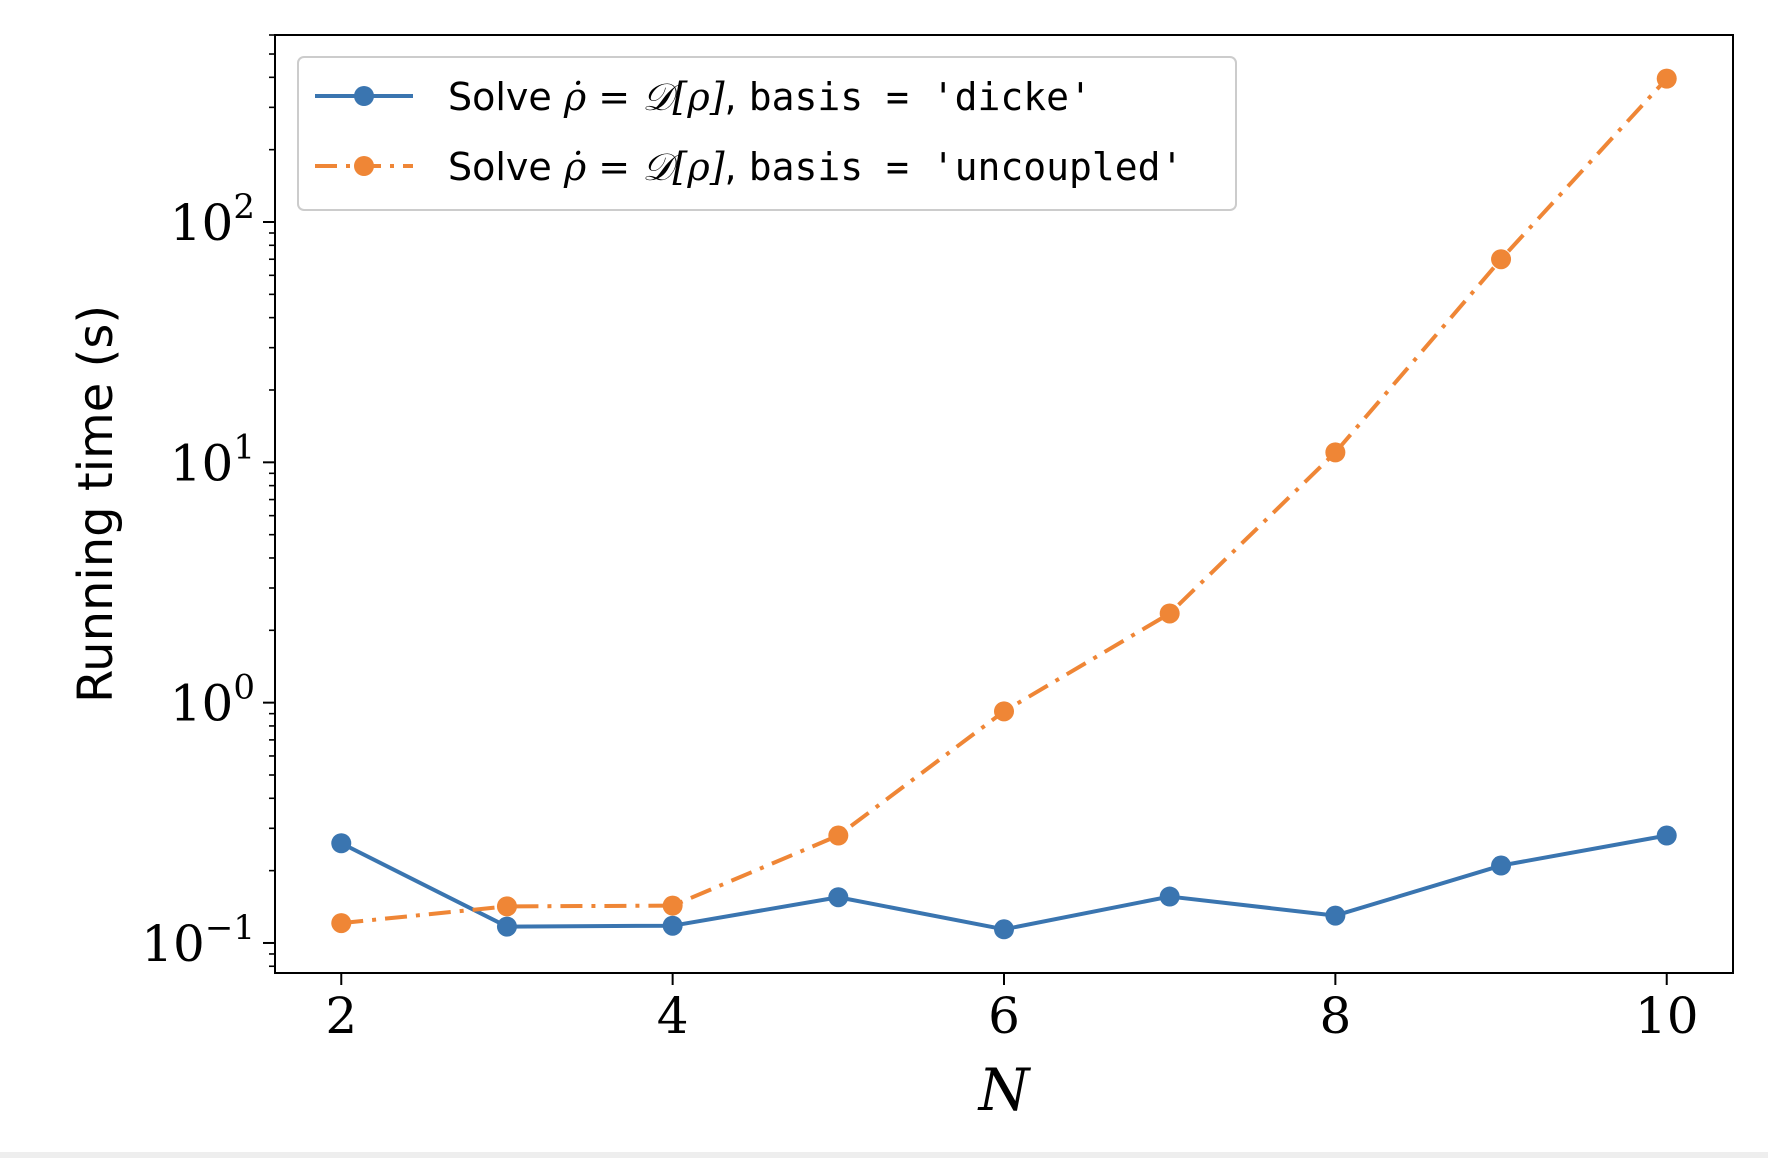  I want to click on legend-entry: Solve ρ̇ = 𝒟[ρ], basis = 'dicke', so click(703, 97).